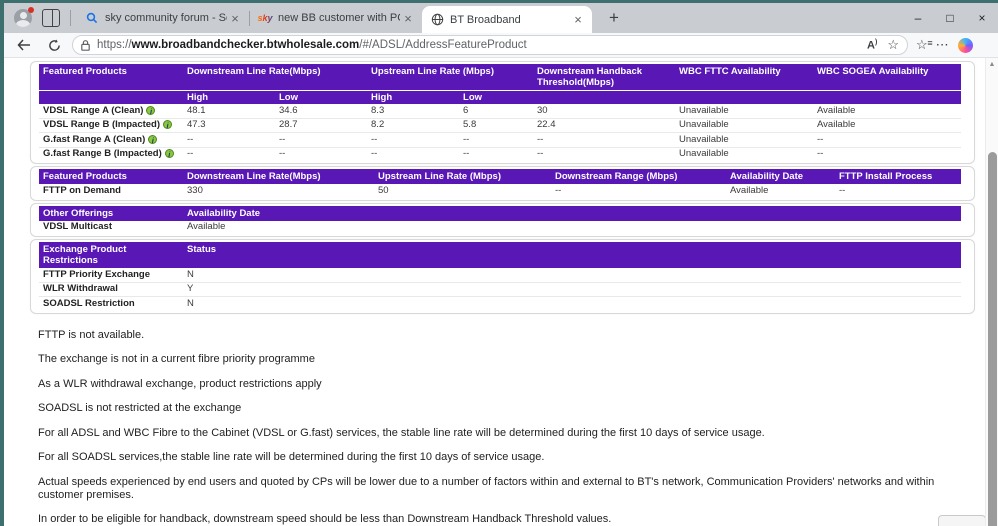 The height and width of the screenshot is (526, 998). What do you see at coordinates (572, 275) in the screenshot?
I see `cell: N` at bounding box center [572, 275].